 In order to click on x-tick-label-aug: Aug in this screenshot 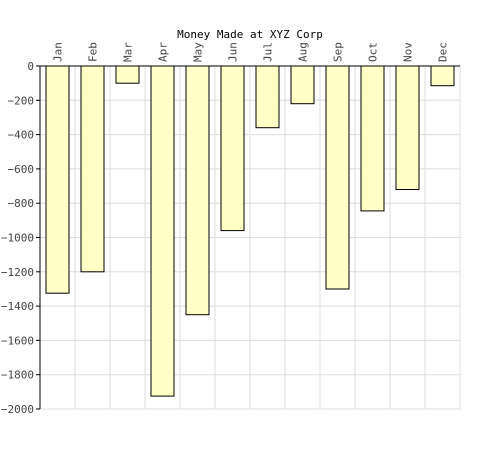, I will do `click(303, 52)`.